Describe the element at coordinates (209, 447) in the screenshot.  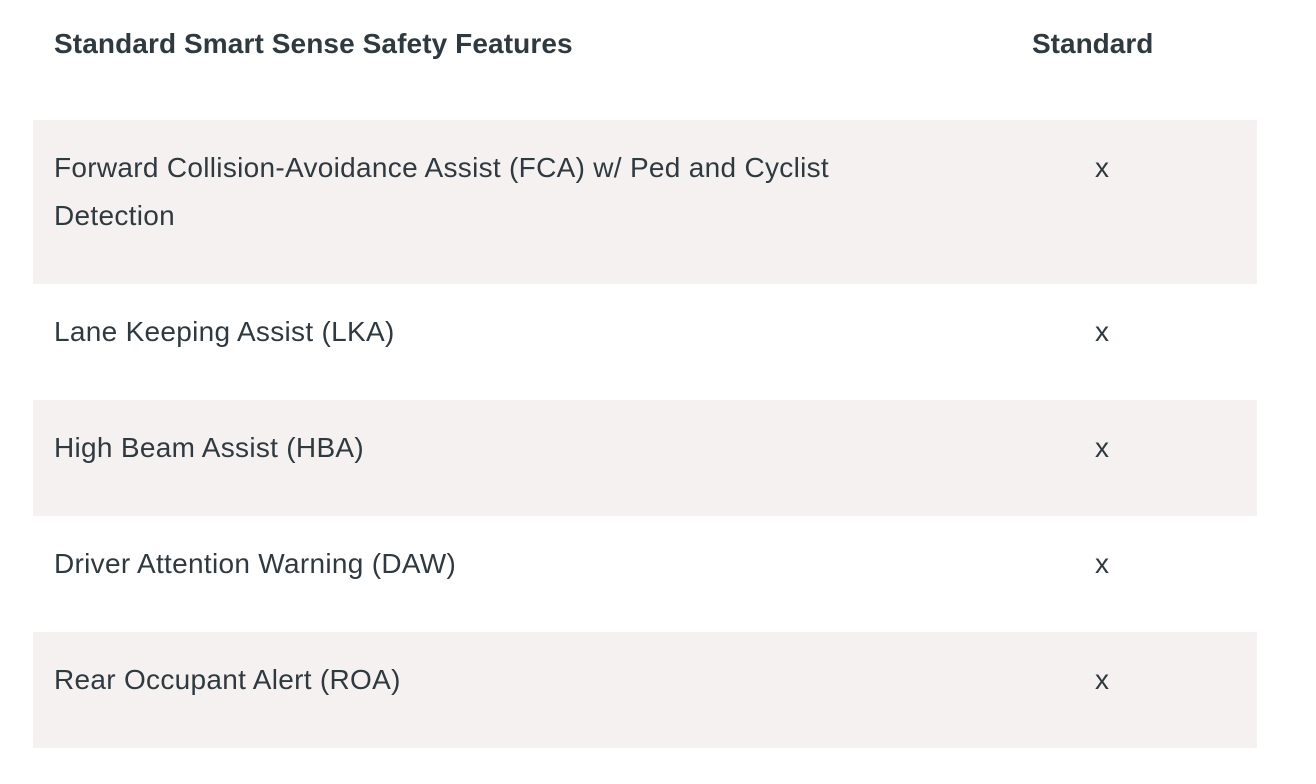
I see `feature-cell: High Beam Assist (HBA)` at that location.